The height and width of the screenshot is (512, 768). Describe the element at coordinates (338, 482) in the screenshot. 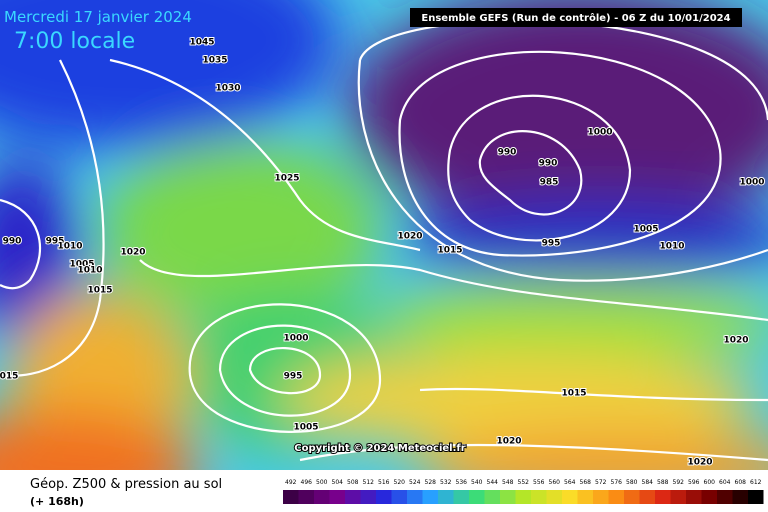

I see `scale-label: 504` at that location.